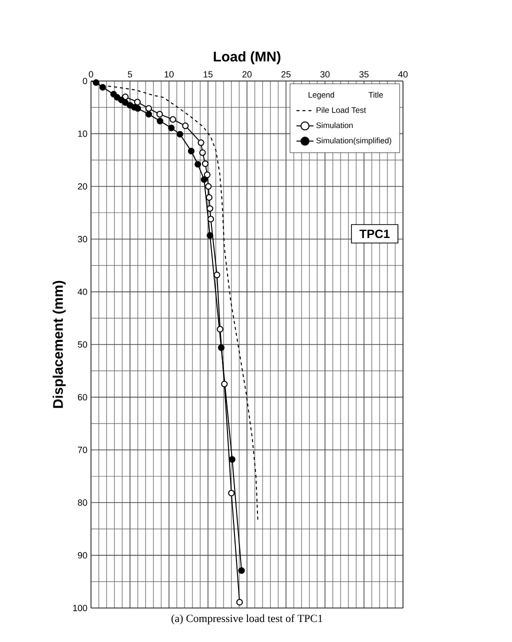 This screenshot has width=512, height=642. I want to click on annotation: TPC1, so click(375, 234).